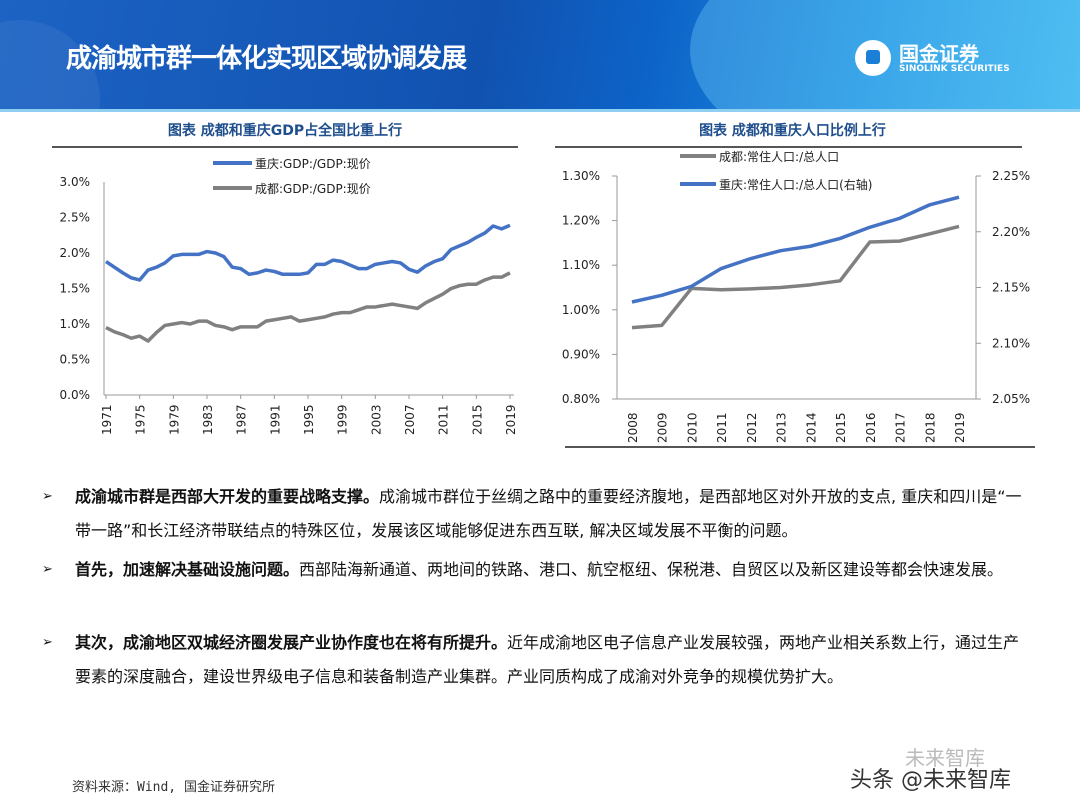 The width and height of the screenshot is (1080, 810). Describe the element at coordinates (75, 360) in the screenshot. I see `chart1-y-tick-label: 0.5%` at that location.